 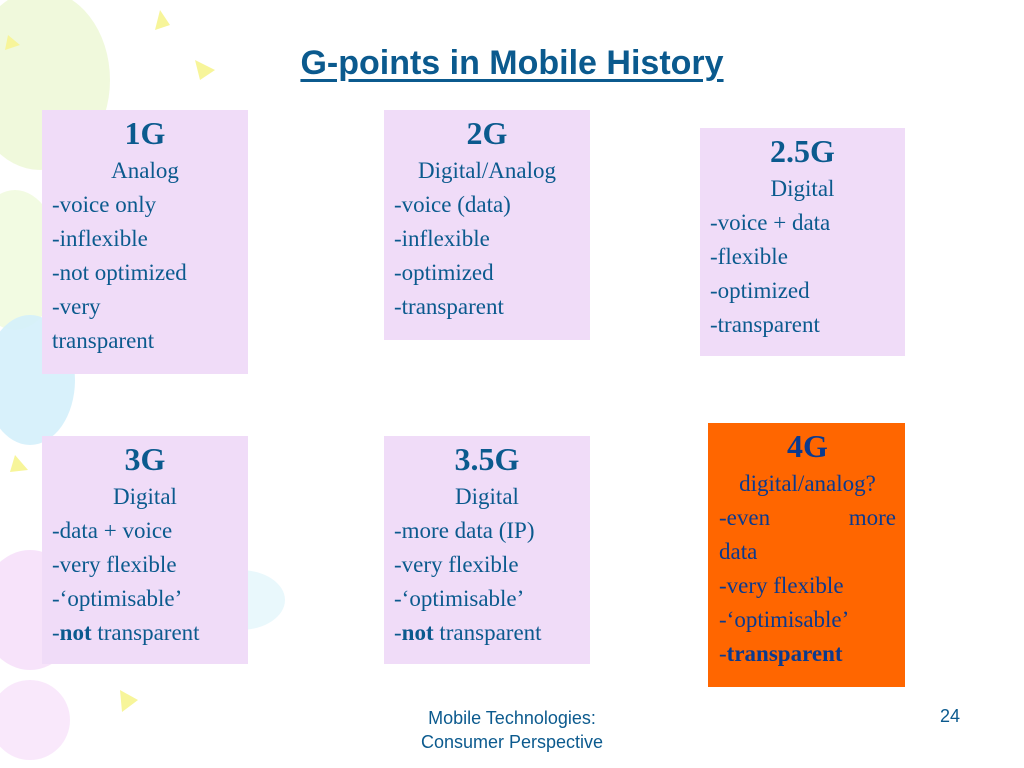 I want to click on card-generation: 2.5G, so click(x=802, y=151).